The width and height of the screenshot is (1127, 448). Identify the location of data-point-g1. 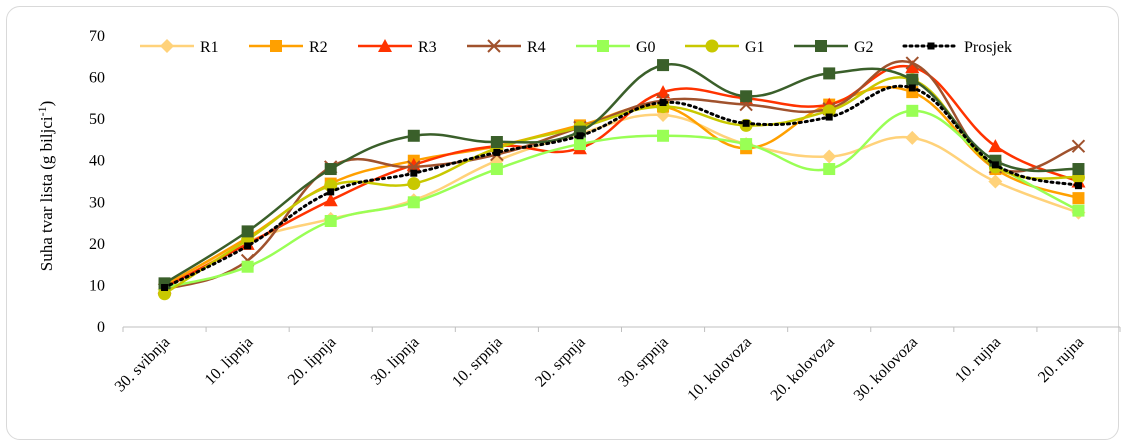
(414, 184).